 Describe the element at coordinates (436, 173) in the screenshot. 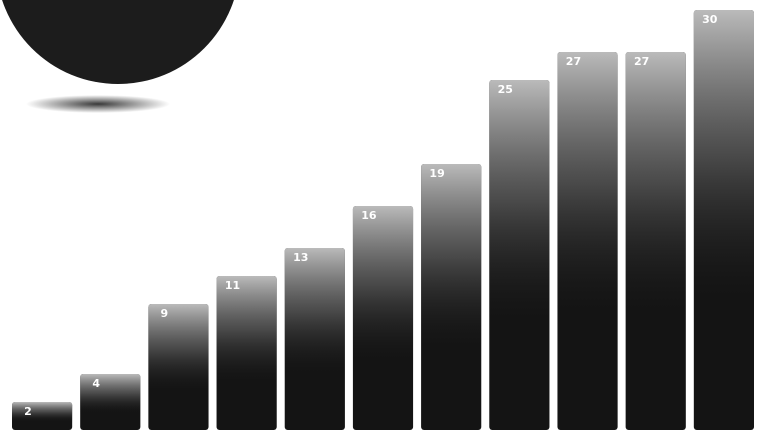

I see `data-label: 19` at that location.